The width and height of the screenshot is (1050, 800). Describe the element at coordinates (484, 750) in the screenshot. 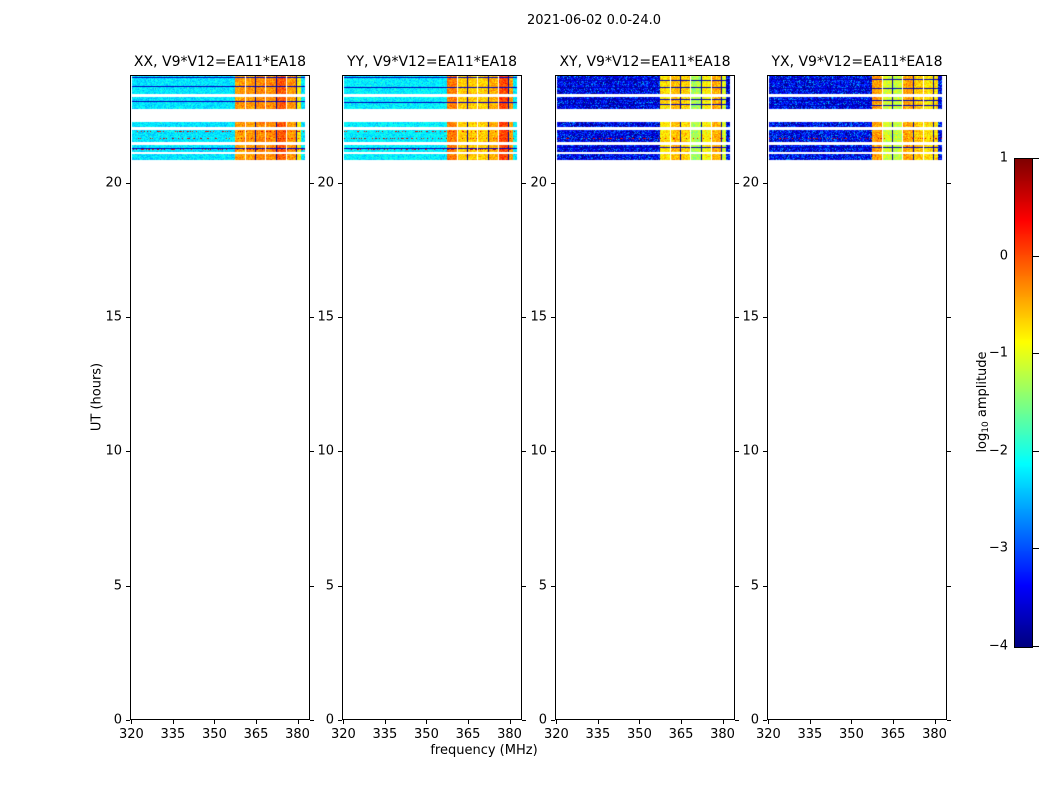

I see `x-axis-label: frequency (MHz)` at that location.